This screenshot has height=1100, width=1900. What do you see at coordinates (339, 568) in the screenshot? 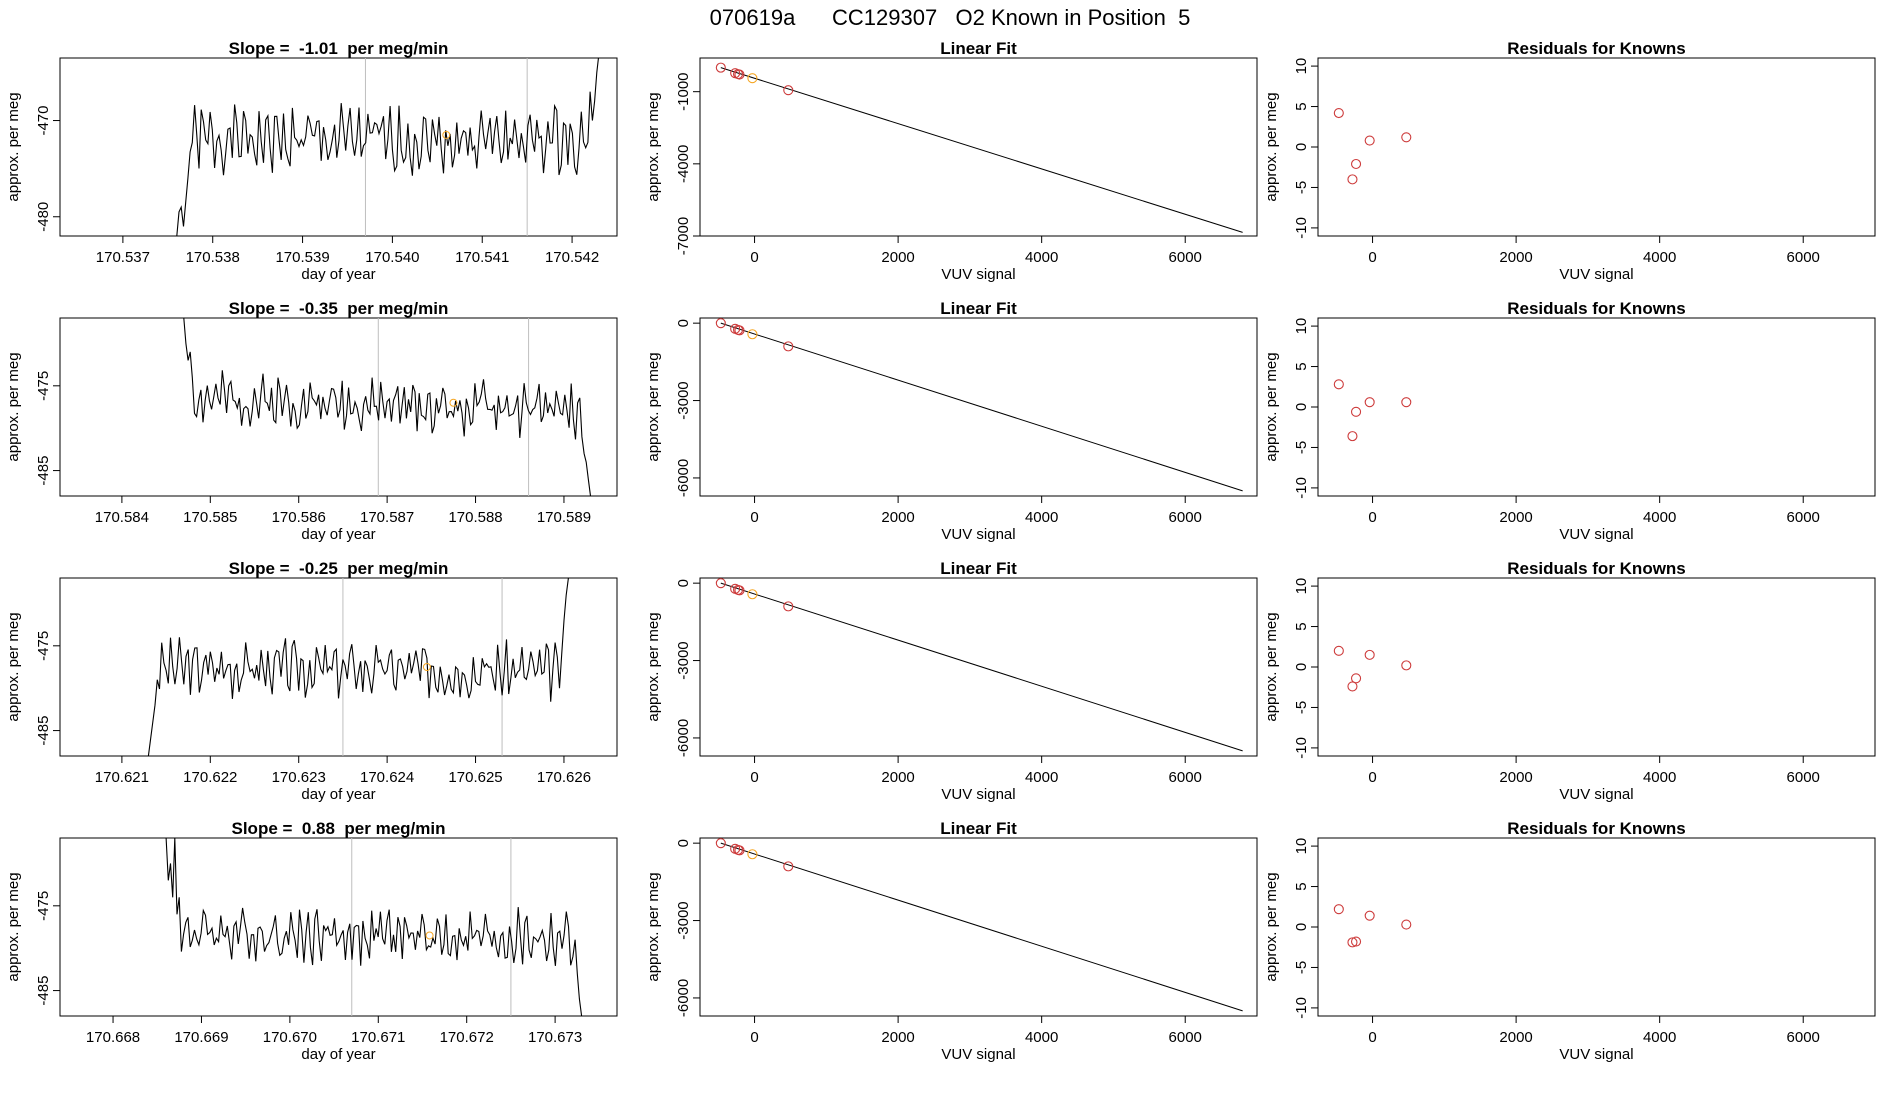
I see `panel-title: Slope = -0.25 per meg/min` at bounding box center [339, 568].